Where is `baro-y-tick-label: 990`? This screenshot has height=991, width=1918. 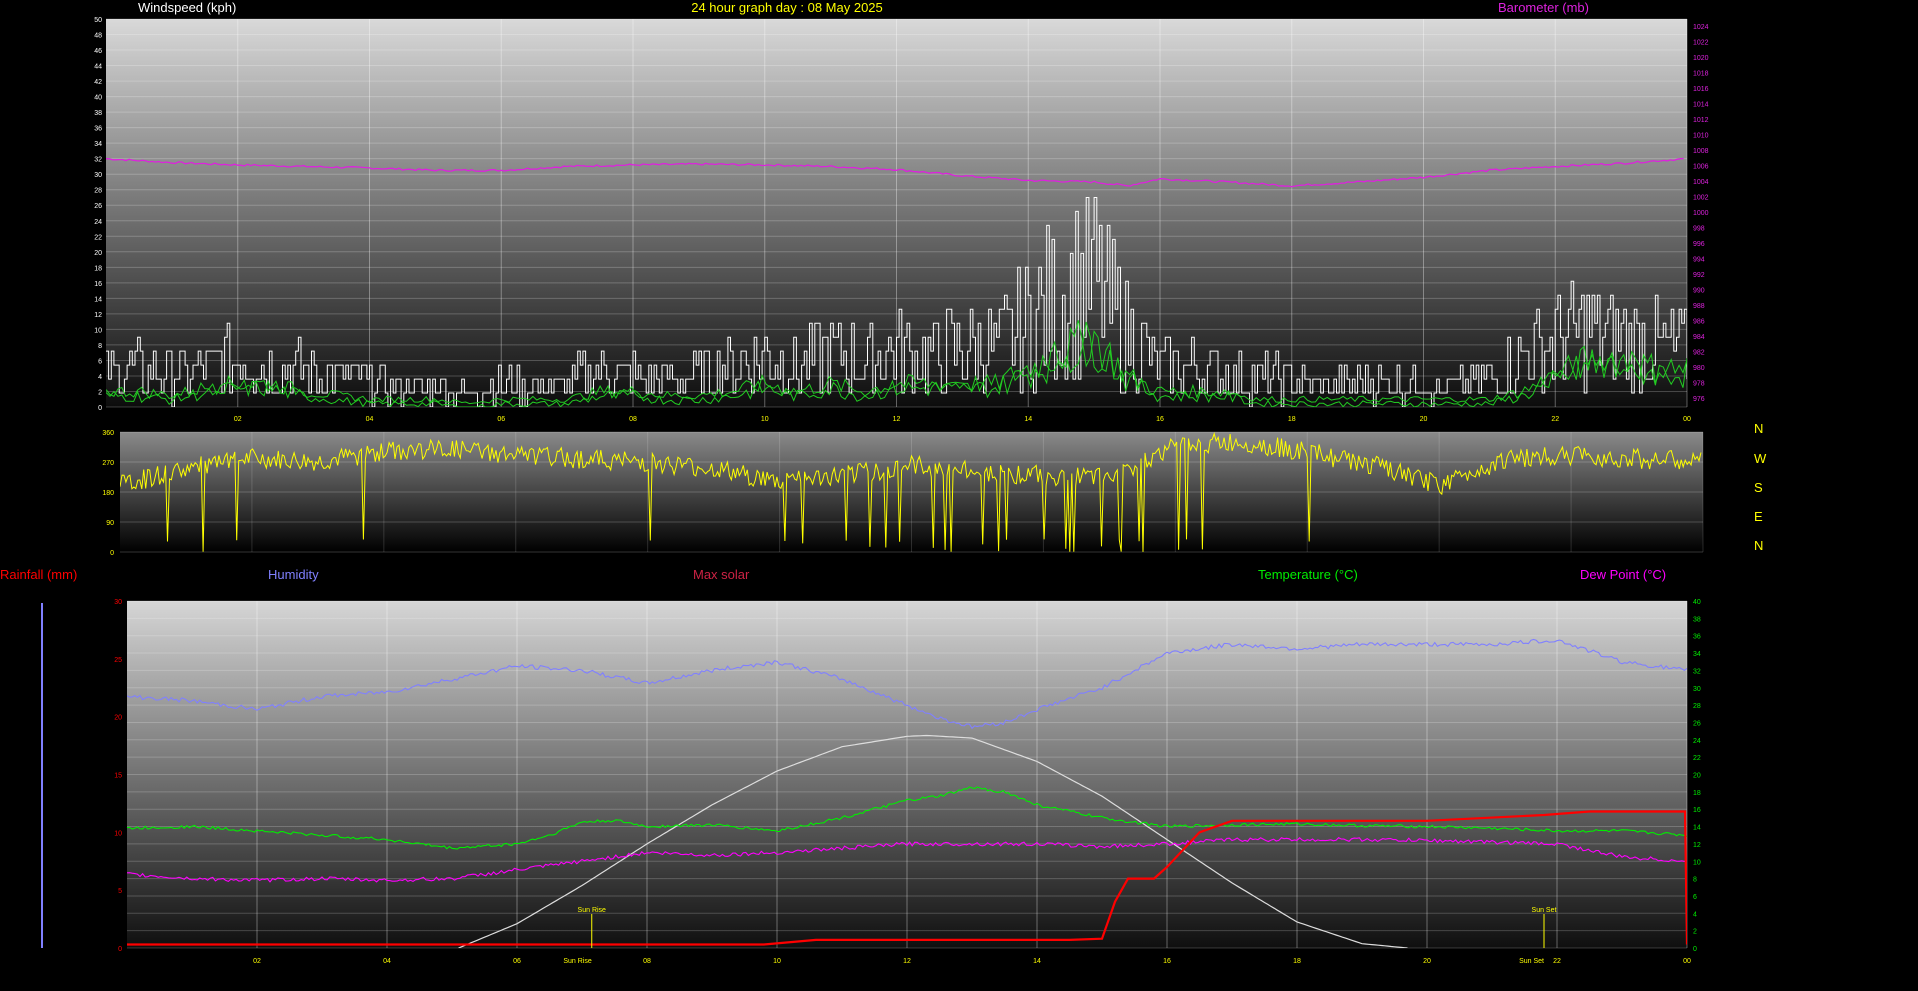 baro-y-tick-label: 990 is located at coordinates (1699, 291).